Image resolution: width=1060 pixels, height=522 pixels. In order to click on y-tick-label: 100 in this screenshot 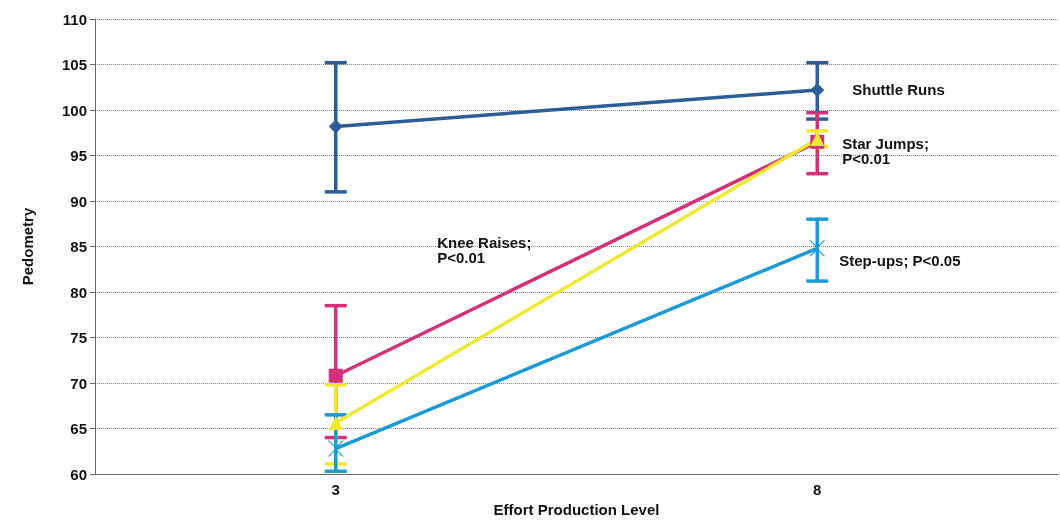, I will do `click(74, 110)`.